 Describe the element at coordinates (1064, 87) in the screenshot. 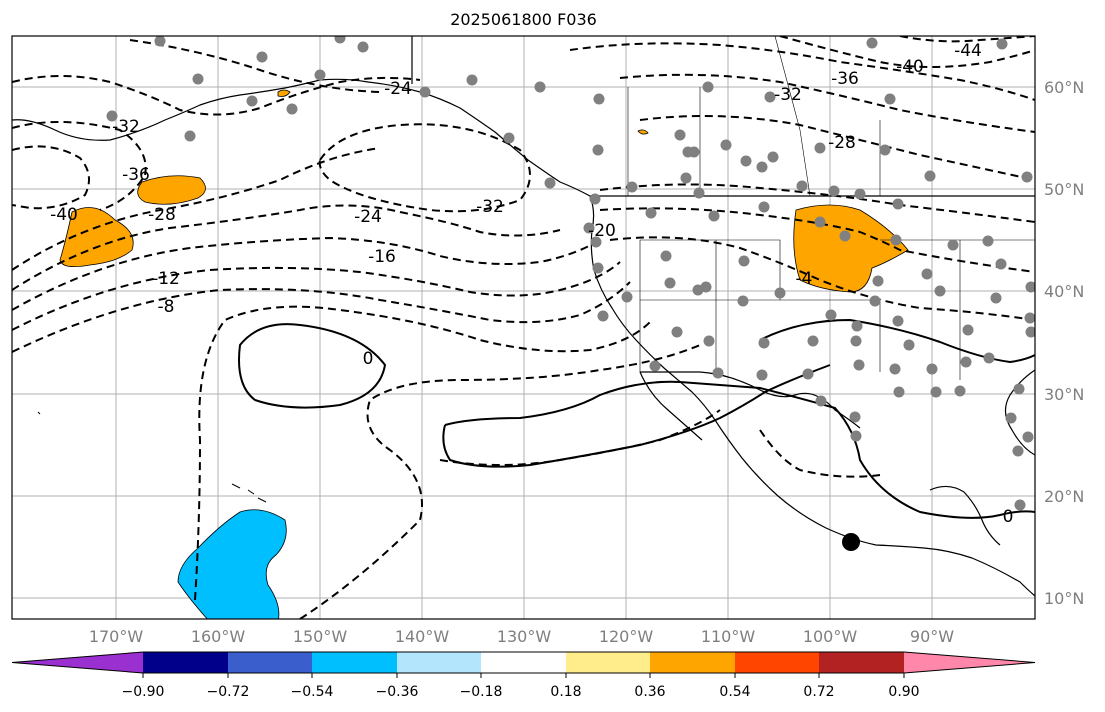

I see `lat-label: 60°N` at that location.